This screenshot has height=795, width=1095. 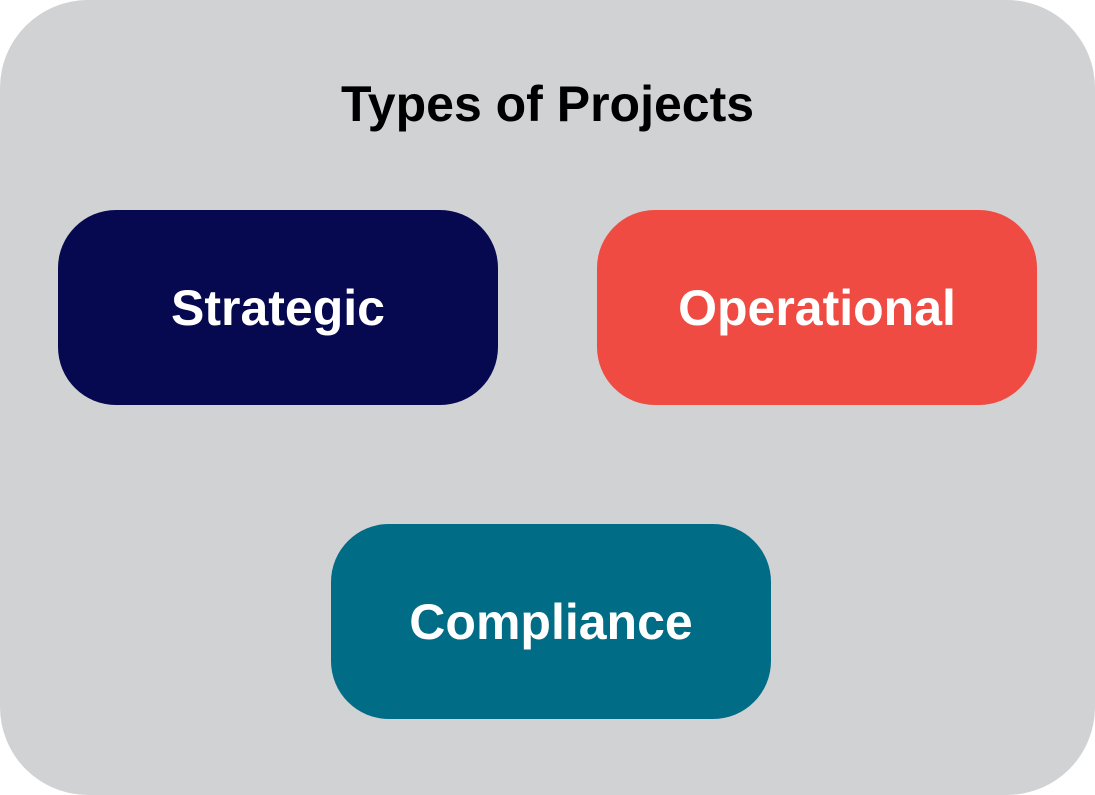 I want to click on diagram-title: Types of Projects, so click(x=547, y=104).